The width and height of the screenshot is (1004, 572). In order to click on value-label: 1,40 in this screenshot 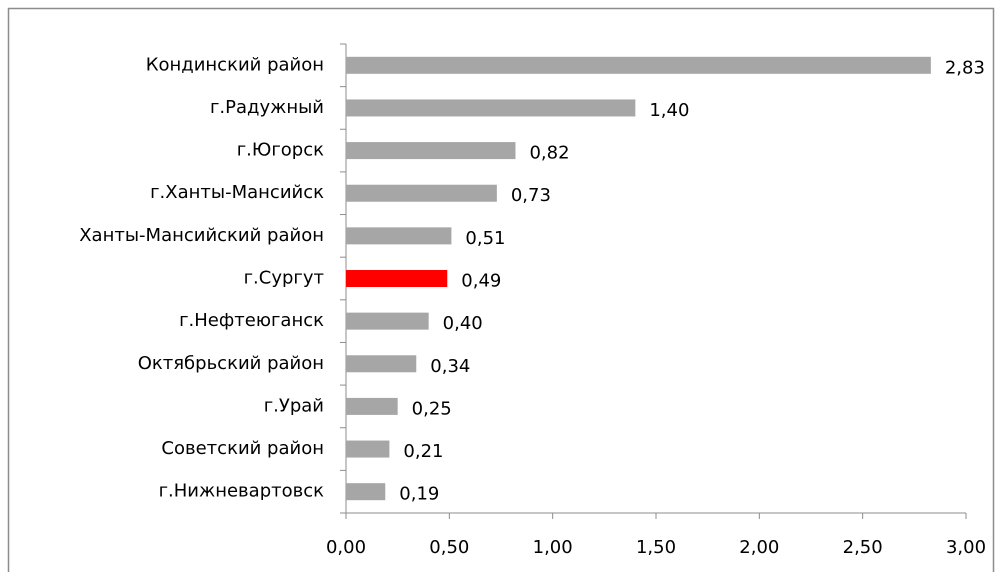, I will do `click(669, 110)`.